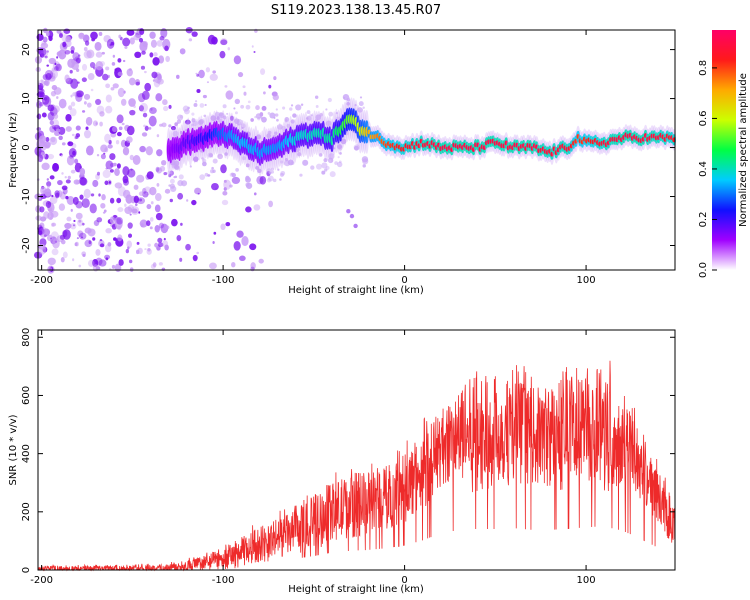 This screenshot has height=600, width=750. What do you see at coordinates (26, 453) in the screenshot?
I see `y-tick-label: 400` at bounding box center [26, 453].